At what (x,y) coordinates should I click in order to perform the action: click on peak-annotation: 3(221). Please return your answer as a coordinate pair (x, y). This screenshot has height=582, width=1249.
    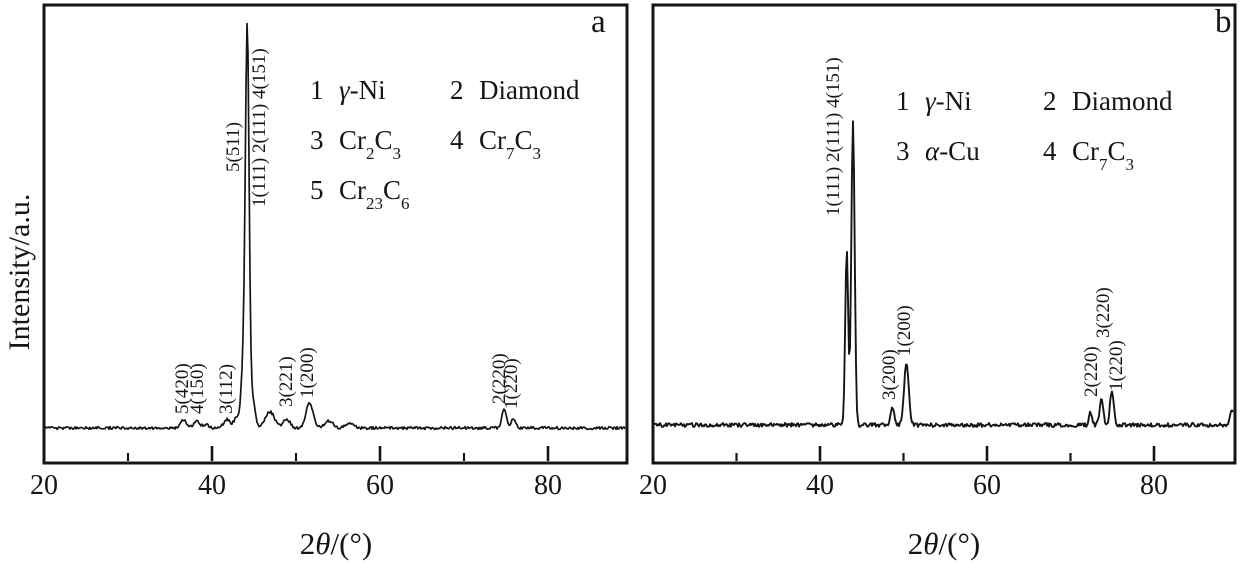
    Looking at the image, I should click on (287, 381).